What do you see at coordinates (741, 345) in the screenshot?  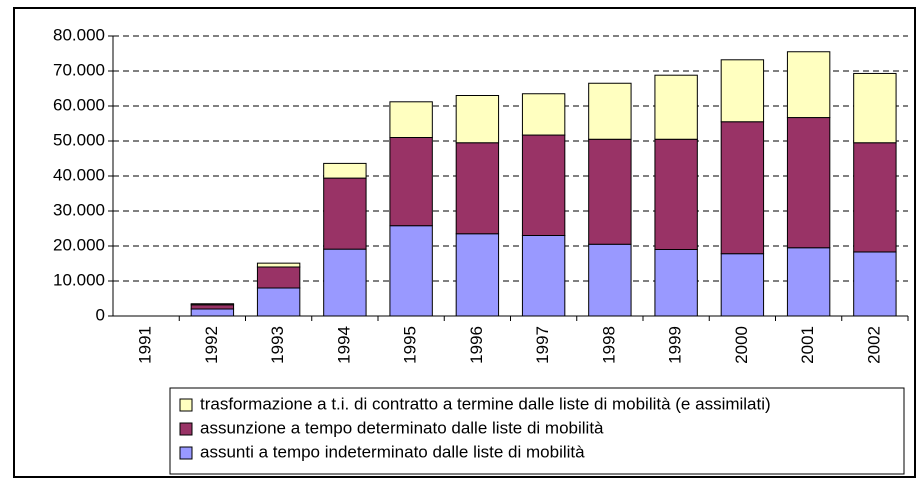 I see `x-tick-label: 2000` at bounding box center [741, 345].